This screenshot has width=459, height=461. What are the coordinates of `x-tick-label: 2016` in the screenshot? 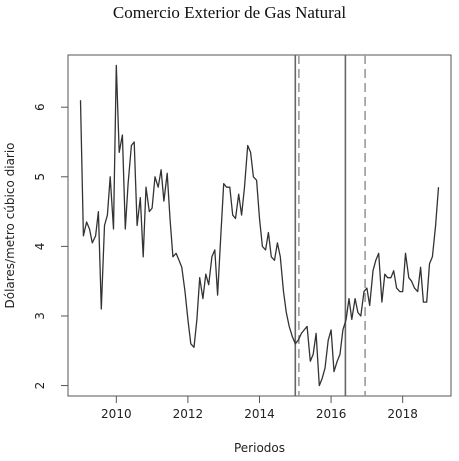 It's located at (331, 414).